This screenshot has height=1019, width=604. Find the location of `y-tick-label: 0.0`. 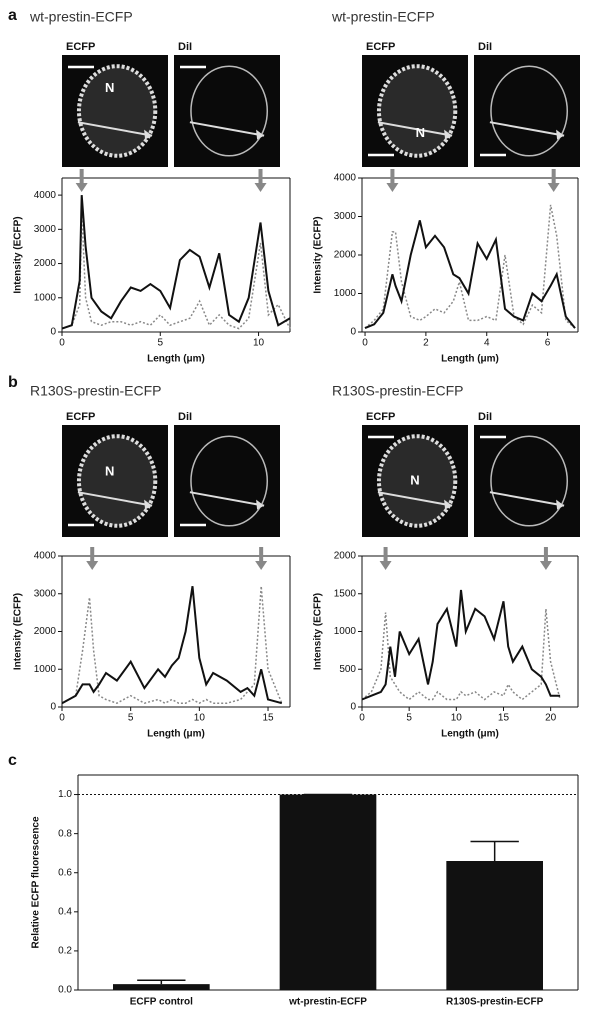

y-tick-label: 0.0 is located at coordinates (65, 990).